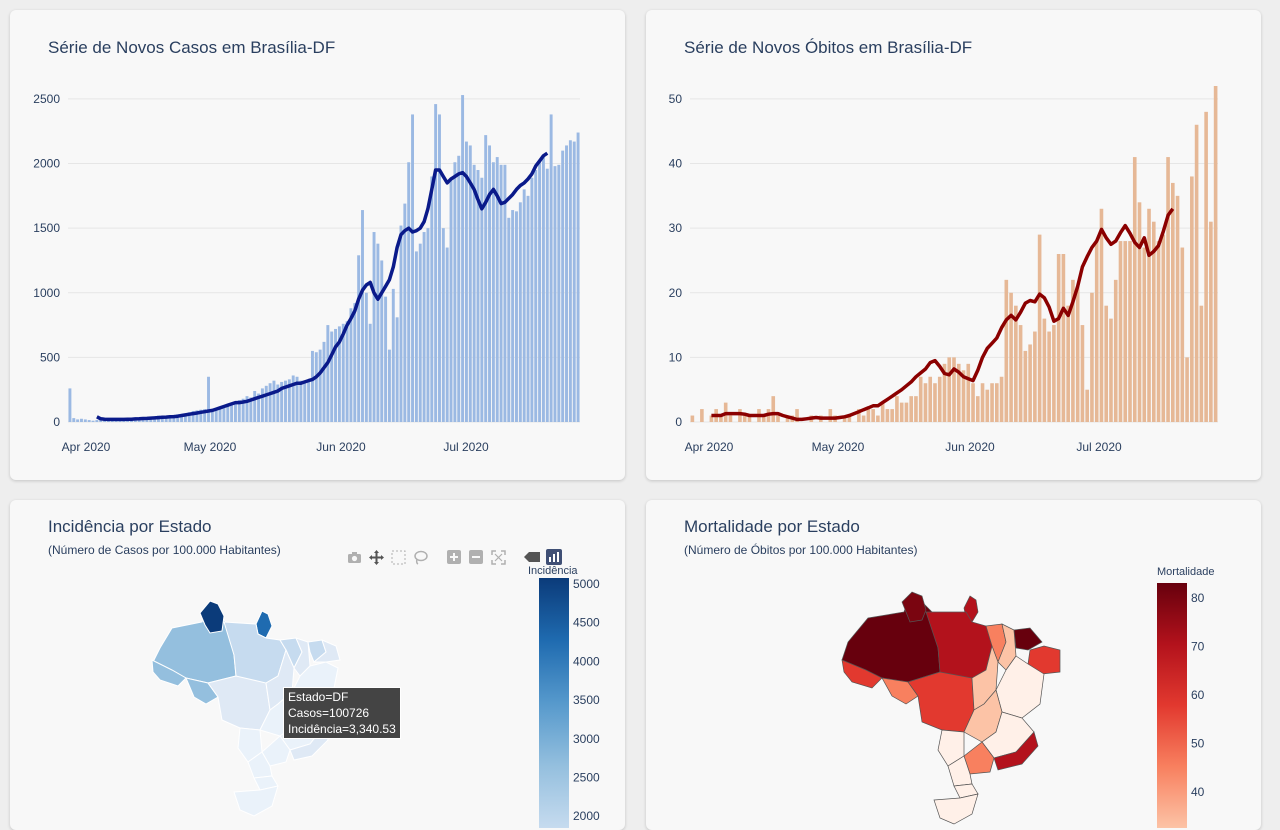 The width and height of the screenshot is (1280, 830). I want to click on state-ro, so click(202, 691).